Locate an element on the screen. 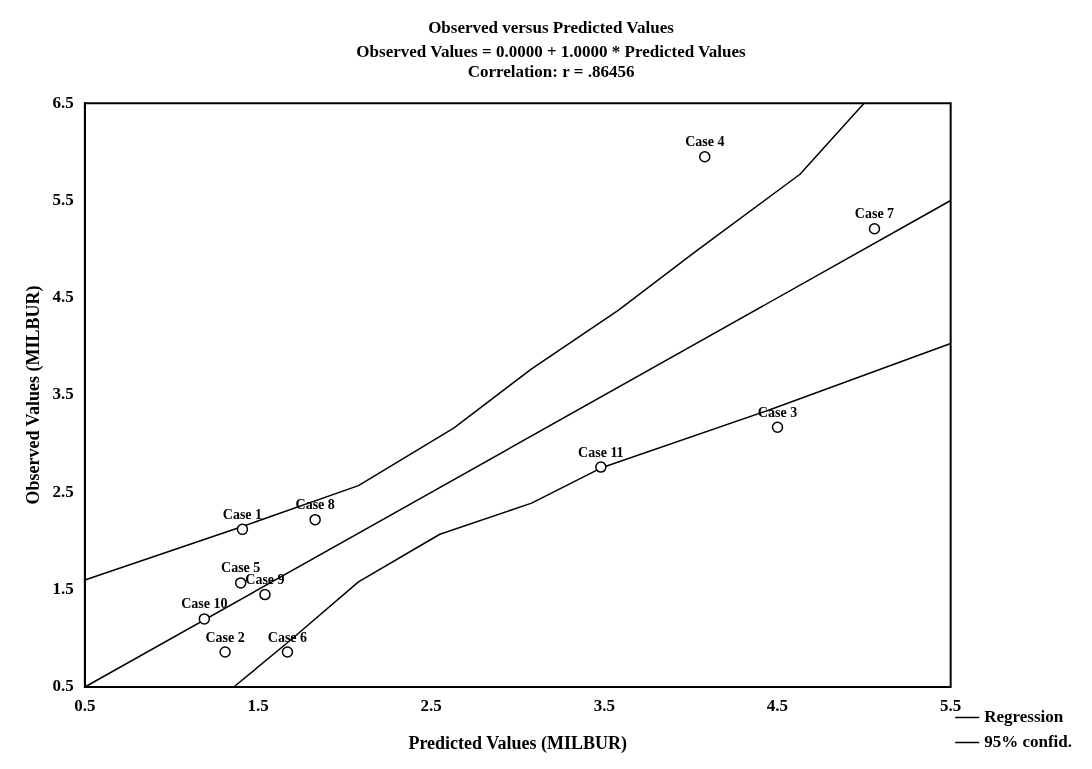 The width and height of the screenshot is (1092, 769). y-tick-label: 3.5 is located at coordinates (63, 394).